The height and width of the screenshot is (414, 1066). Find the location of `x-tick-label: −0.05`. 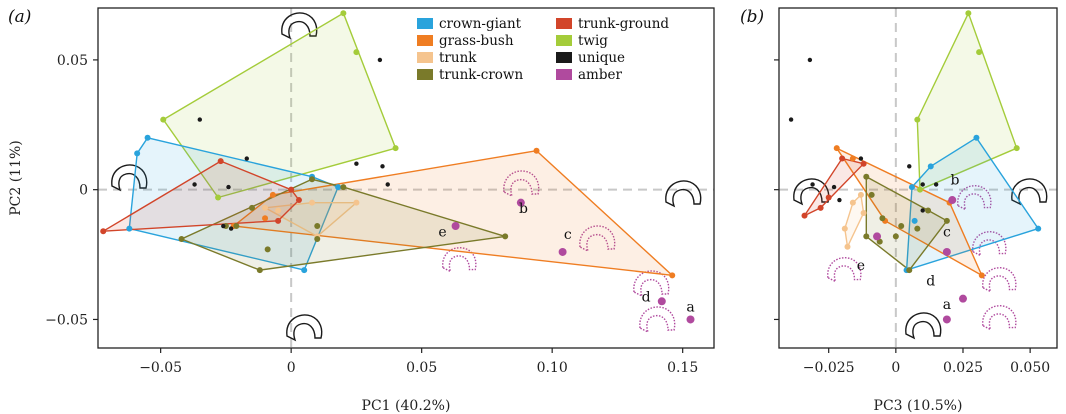

x-tick-label: −0.05 is located at coordinates (160, 368).